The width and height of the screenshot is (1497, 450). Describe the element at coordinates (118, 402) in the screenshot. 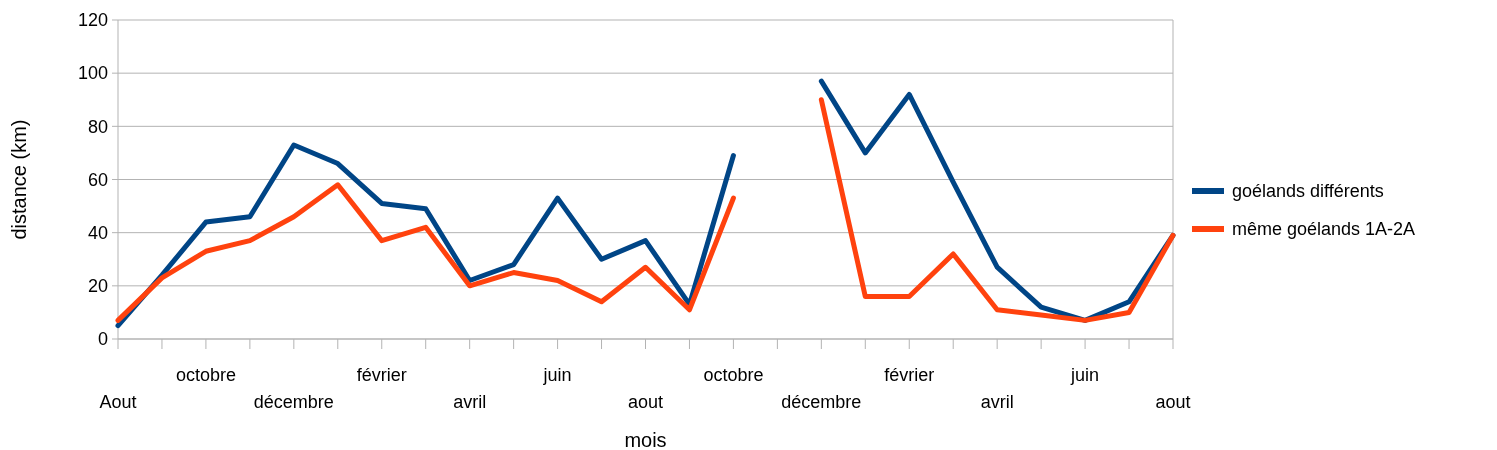

I see `x-tick-label: Aout` at that location.